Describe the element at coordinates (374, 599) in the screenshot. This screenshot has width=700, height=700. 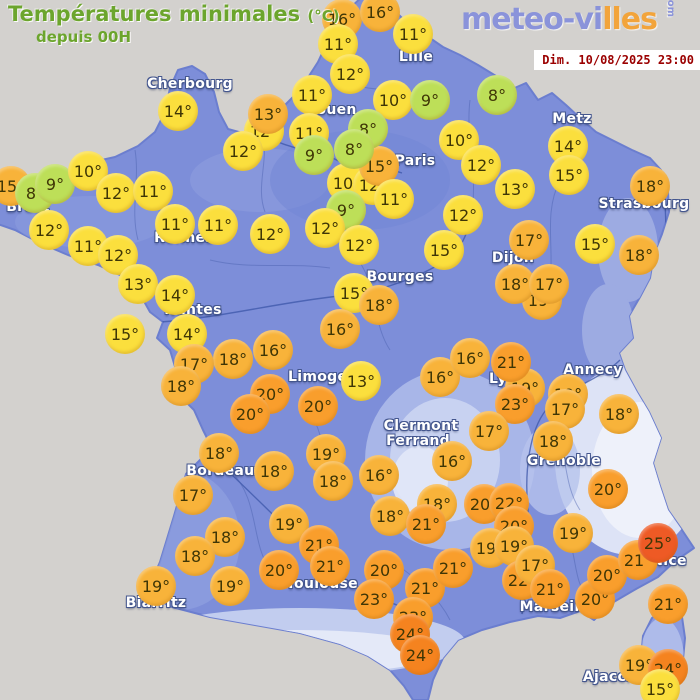
I see `temperature-bubble: 23°` at that location.